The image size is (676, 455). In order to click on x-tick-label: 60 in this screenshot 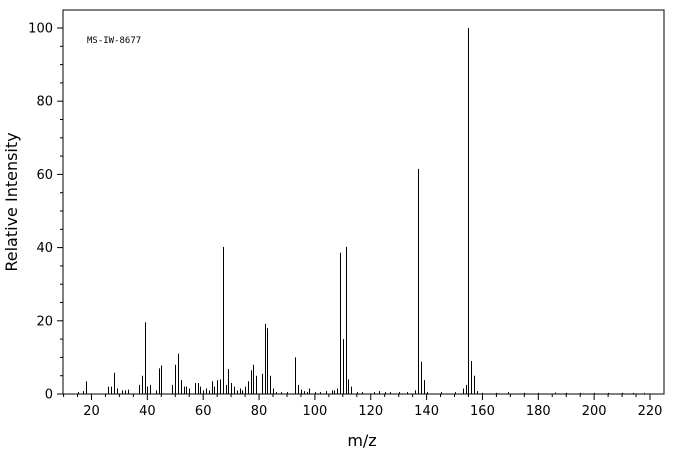, I will do `click(203, 411)`.